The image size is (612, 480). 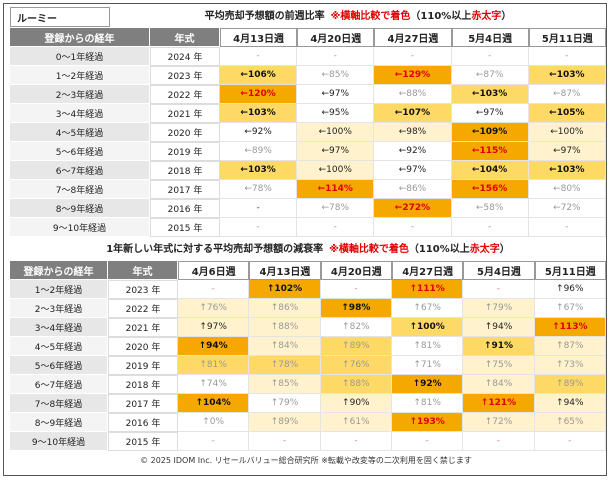 I want to click on table1-title-rule-red: 赤太字, so click(x=486, y=16).